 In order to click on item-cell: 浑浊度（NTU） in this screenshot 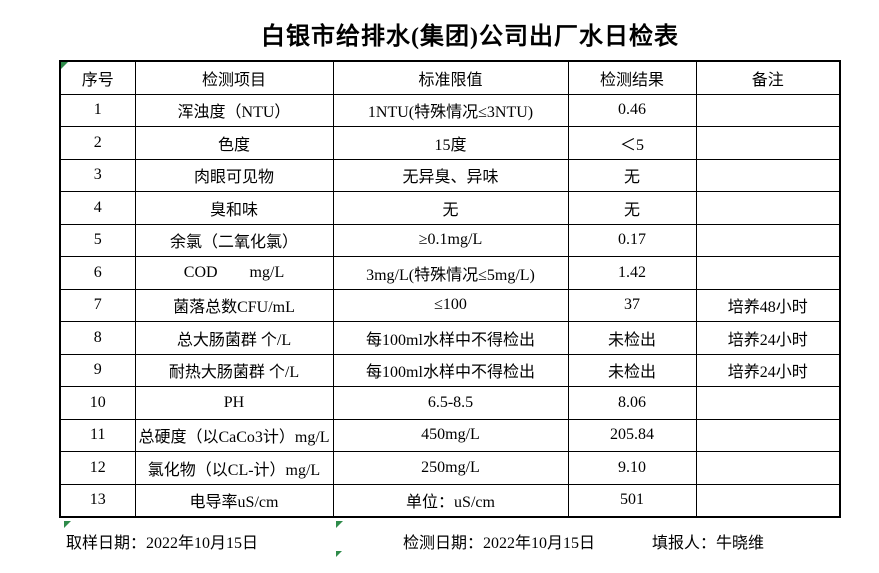, I will do `click(234, 110)`.